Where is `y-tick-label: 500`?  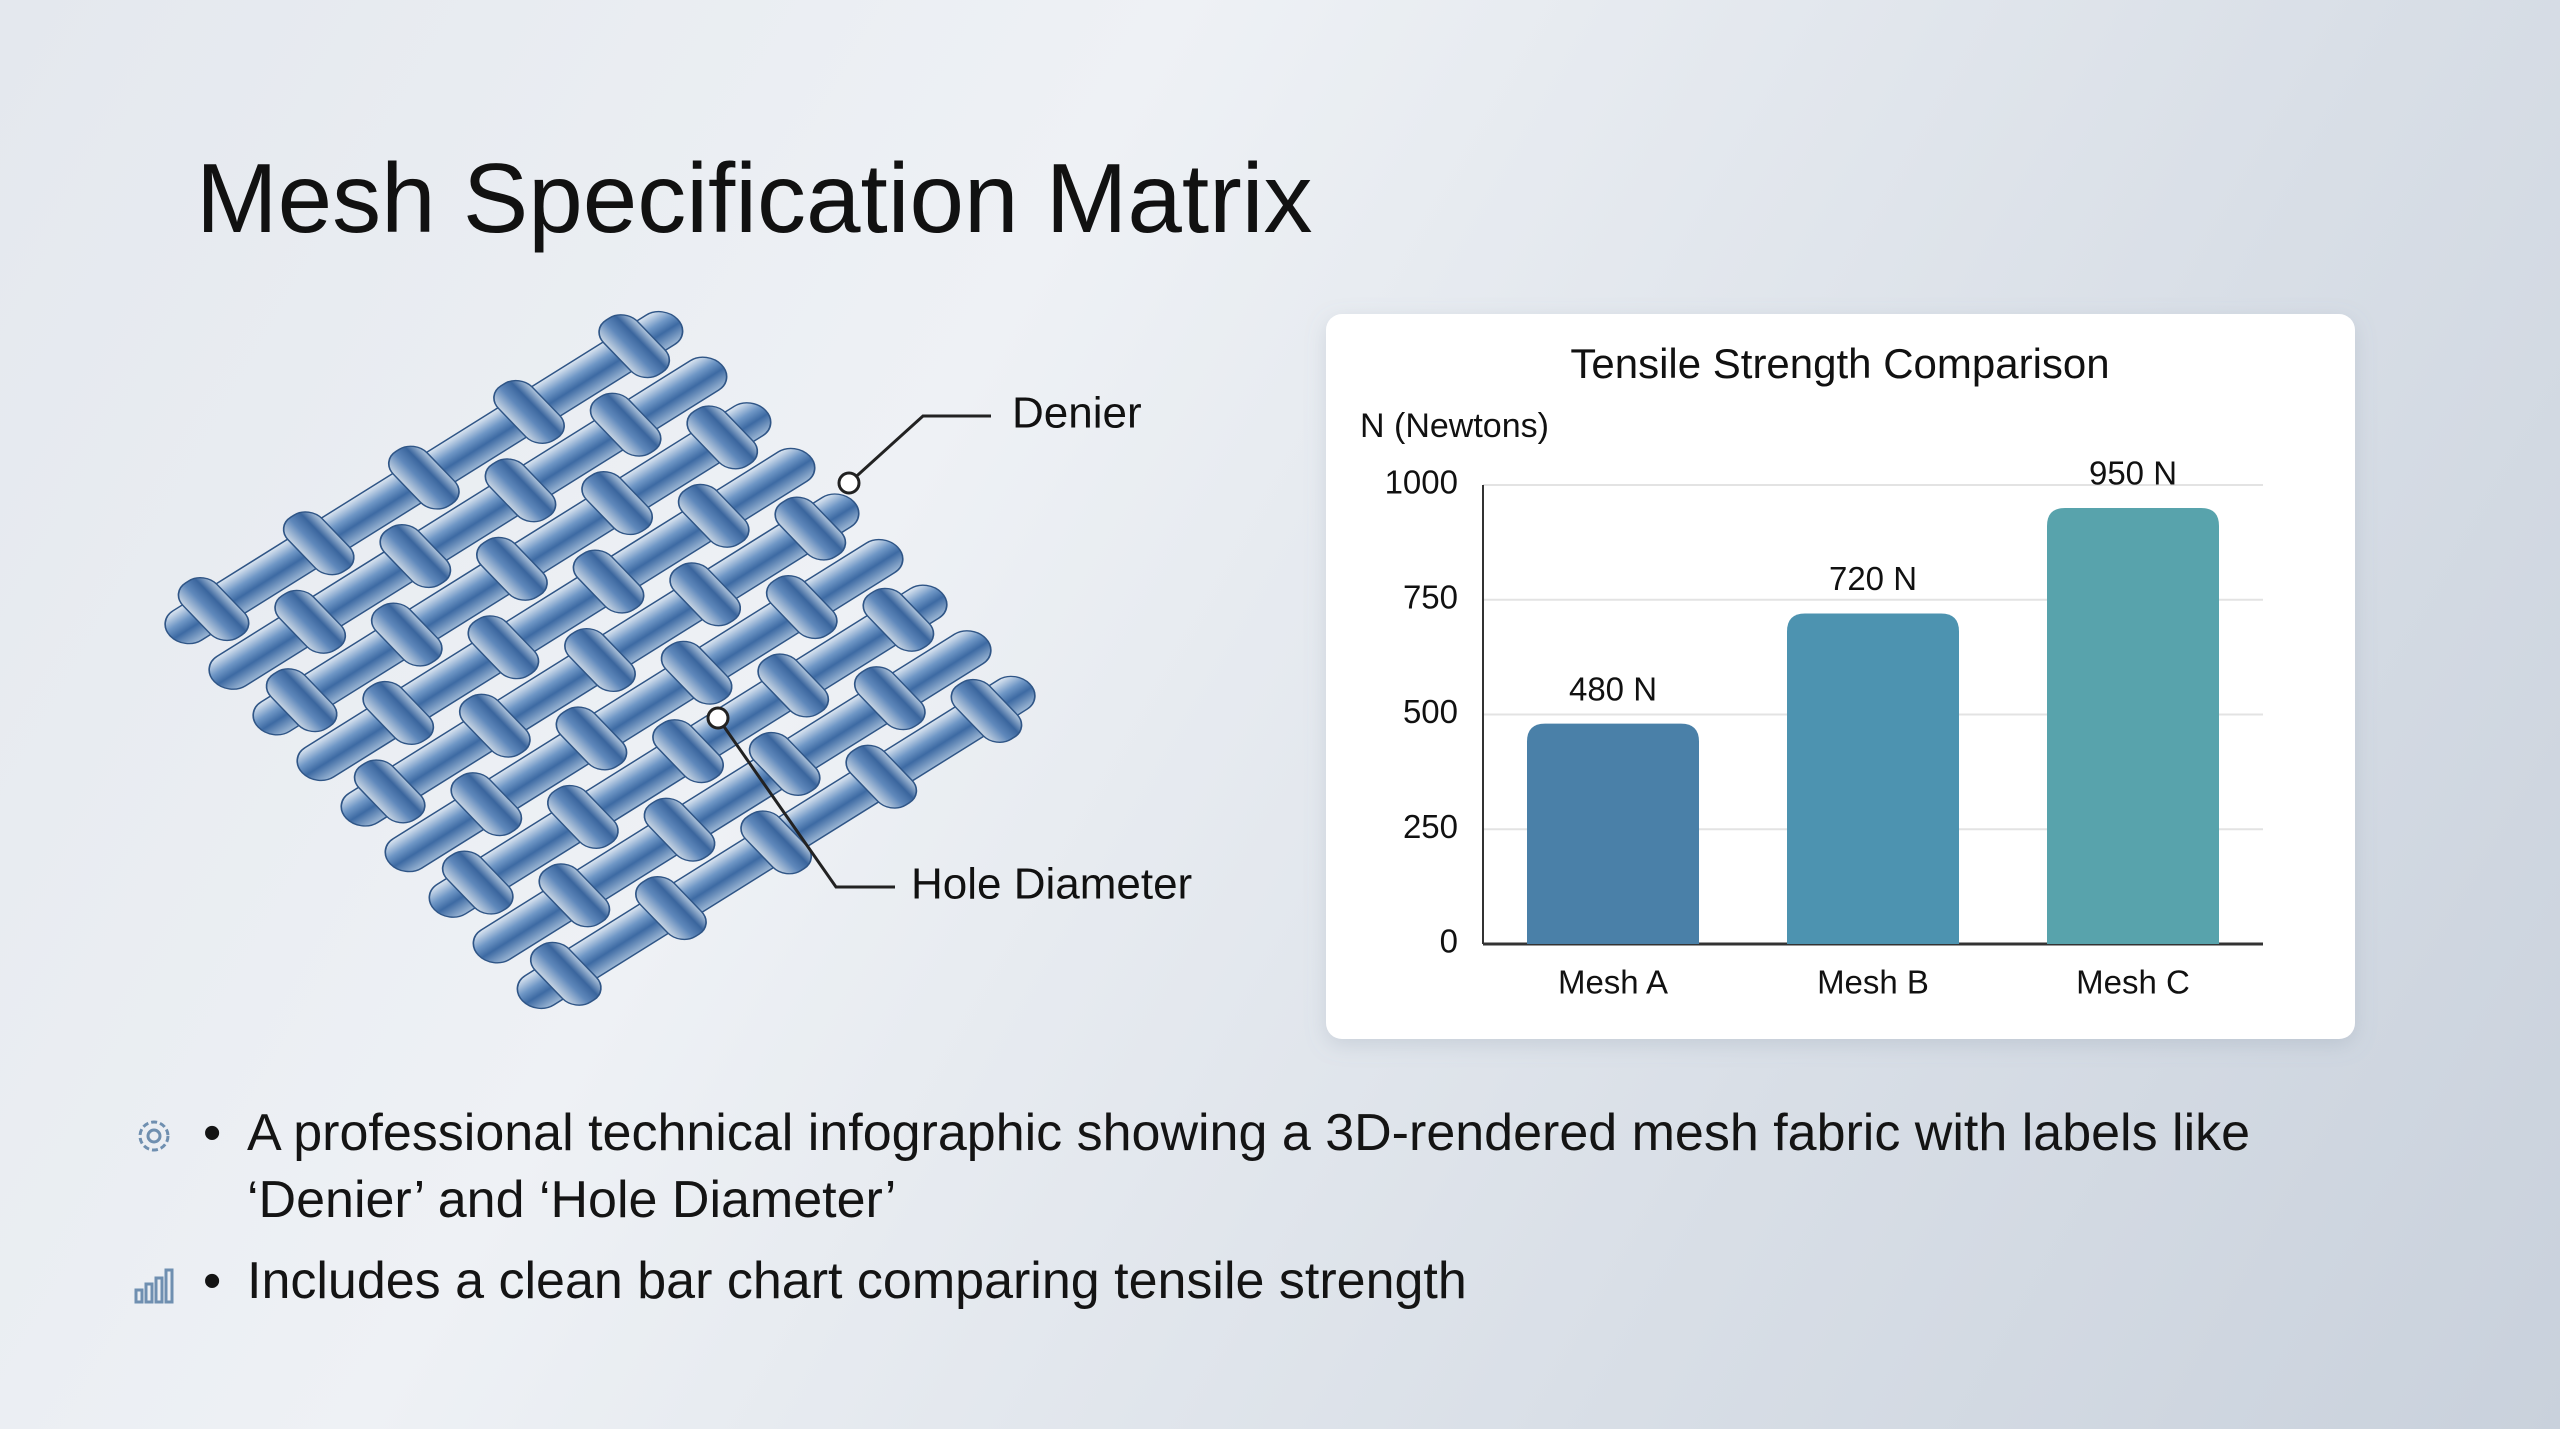
y-tick-label: 500 is located at coordinates (1430, 711).